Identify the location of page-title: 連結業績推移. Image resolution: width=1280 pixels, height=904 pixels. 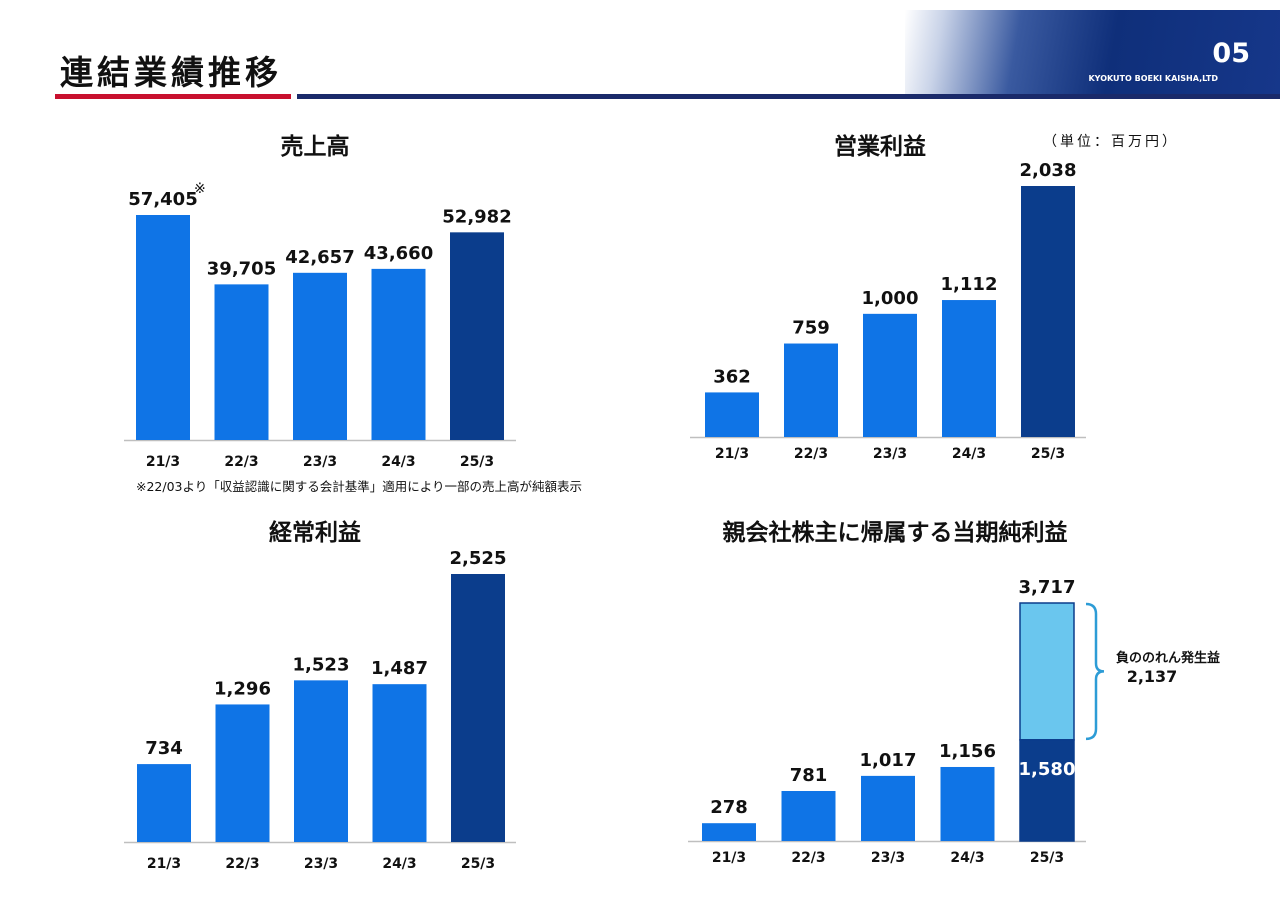
(171, 72).